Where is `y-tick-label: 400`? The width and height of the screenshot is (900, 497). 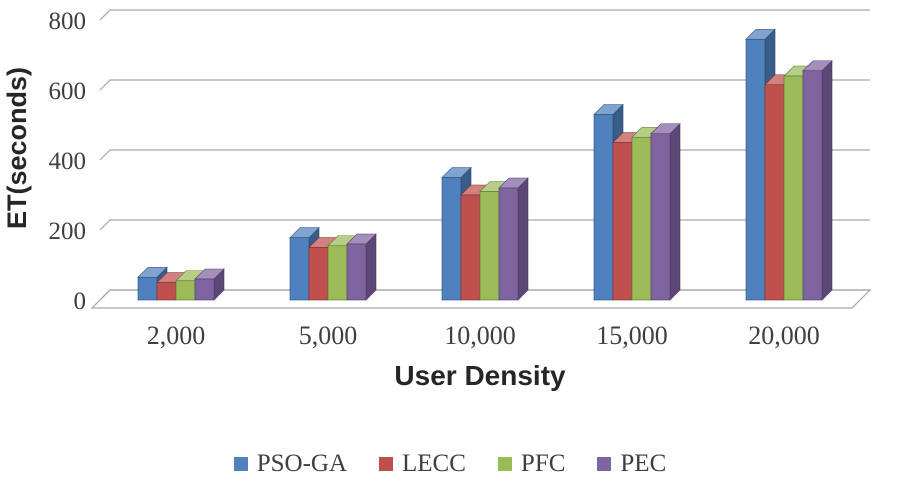
y-tick-label: 400 is located at coordinates (68, 161).